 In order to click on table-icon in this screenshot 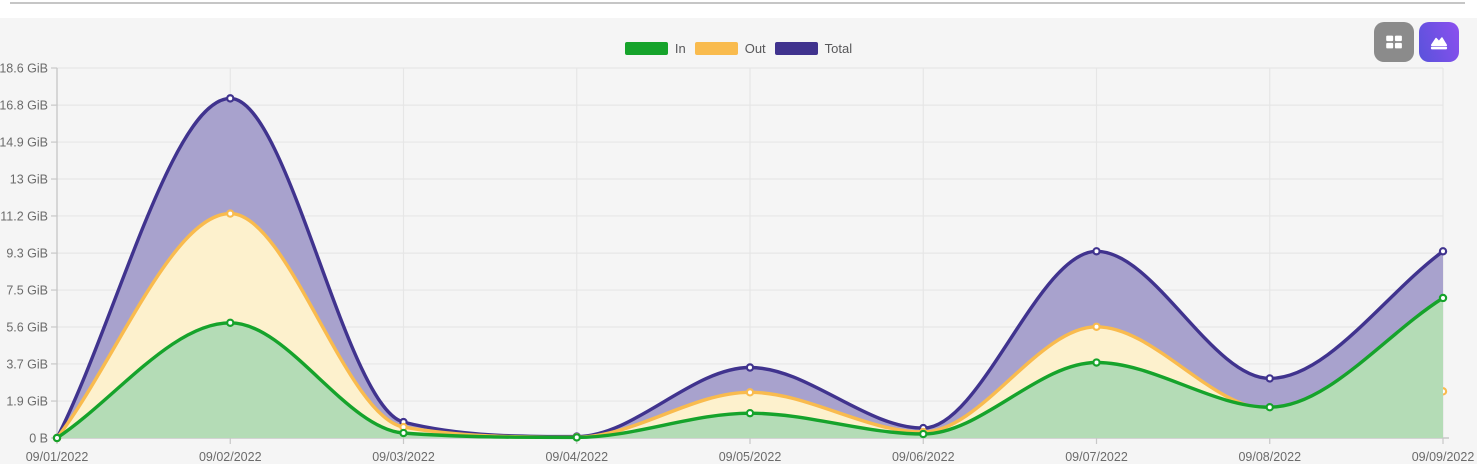, I will do `click(1394, 42)`.